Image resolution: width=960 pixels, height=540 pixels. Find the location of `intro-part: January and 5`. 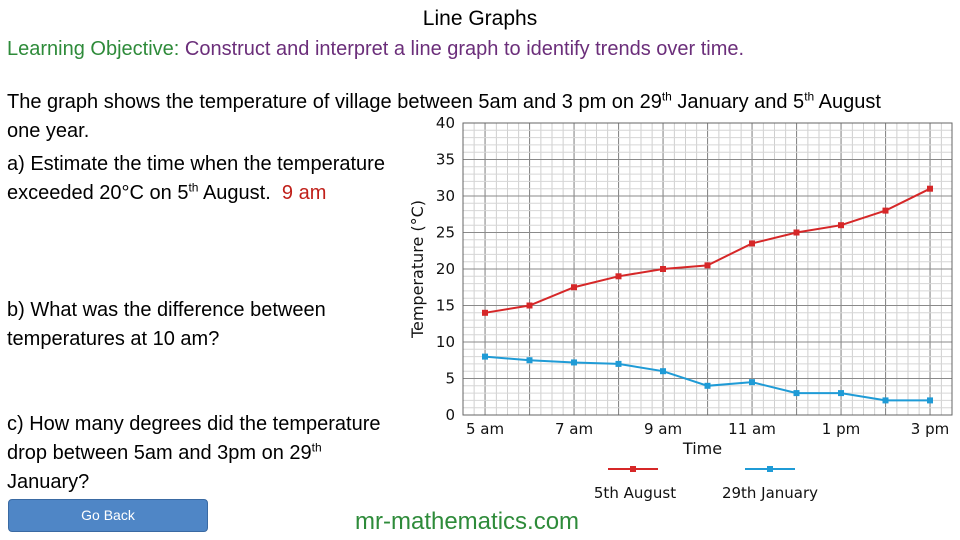

intro-part: January and 5 is located at coordinates (738, 102).